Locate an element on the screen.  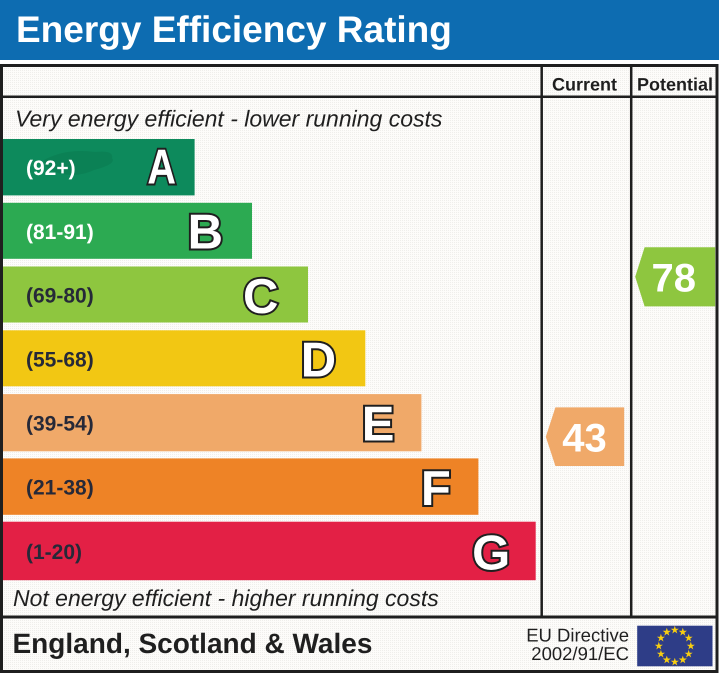
svg-text: England, Scotland & Wales is located at coordinates (193, 643).